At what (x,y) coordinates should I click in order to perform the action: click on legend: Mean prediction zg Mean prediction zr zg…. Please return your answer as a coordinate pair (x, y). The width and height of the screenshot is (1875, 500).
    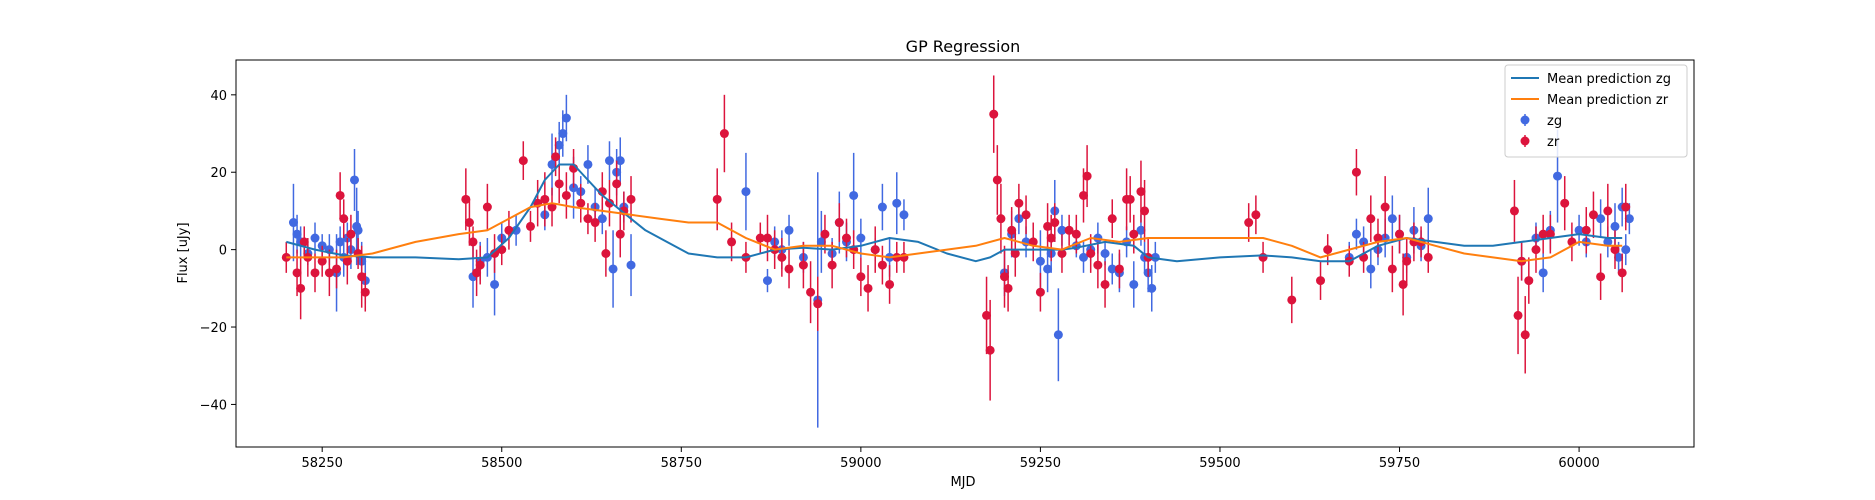
    Looking at the image, I should click on (1596, 111).